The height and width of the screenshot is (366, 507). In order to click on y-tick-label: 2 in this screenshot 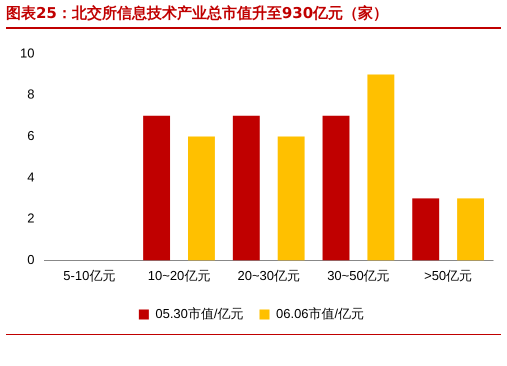, I will do `click(30, 218)`.